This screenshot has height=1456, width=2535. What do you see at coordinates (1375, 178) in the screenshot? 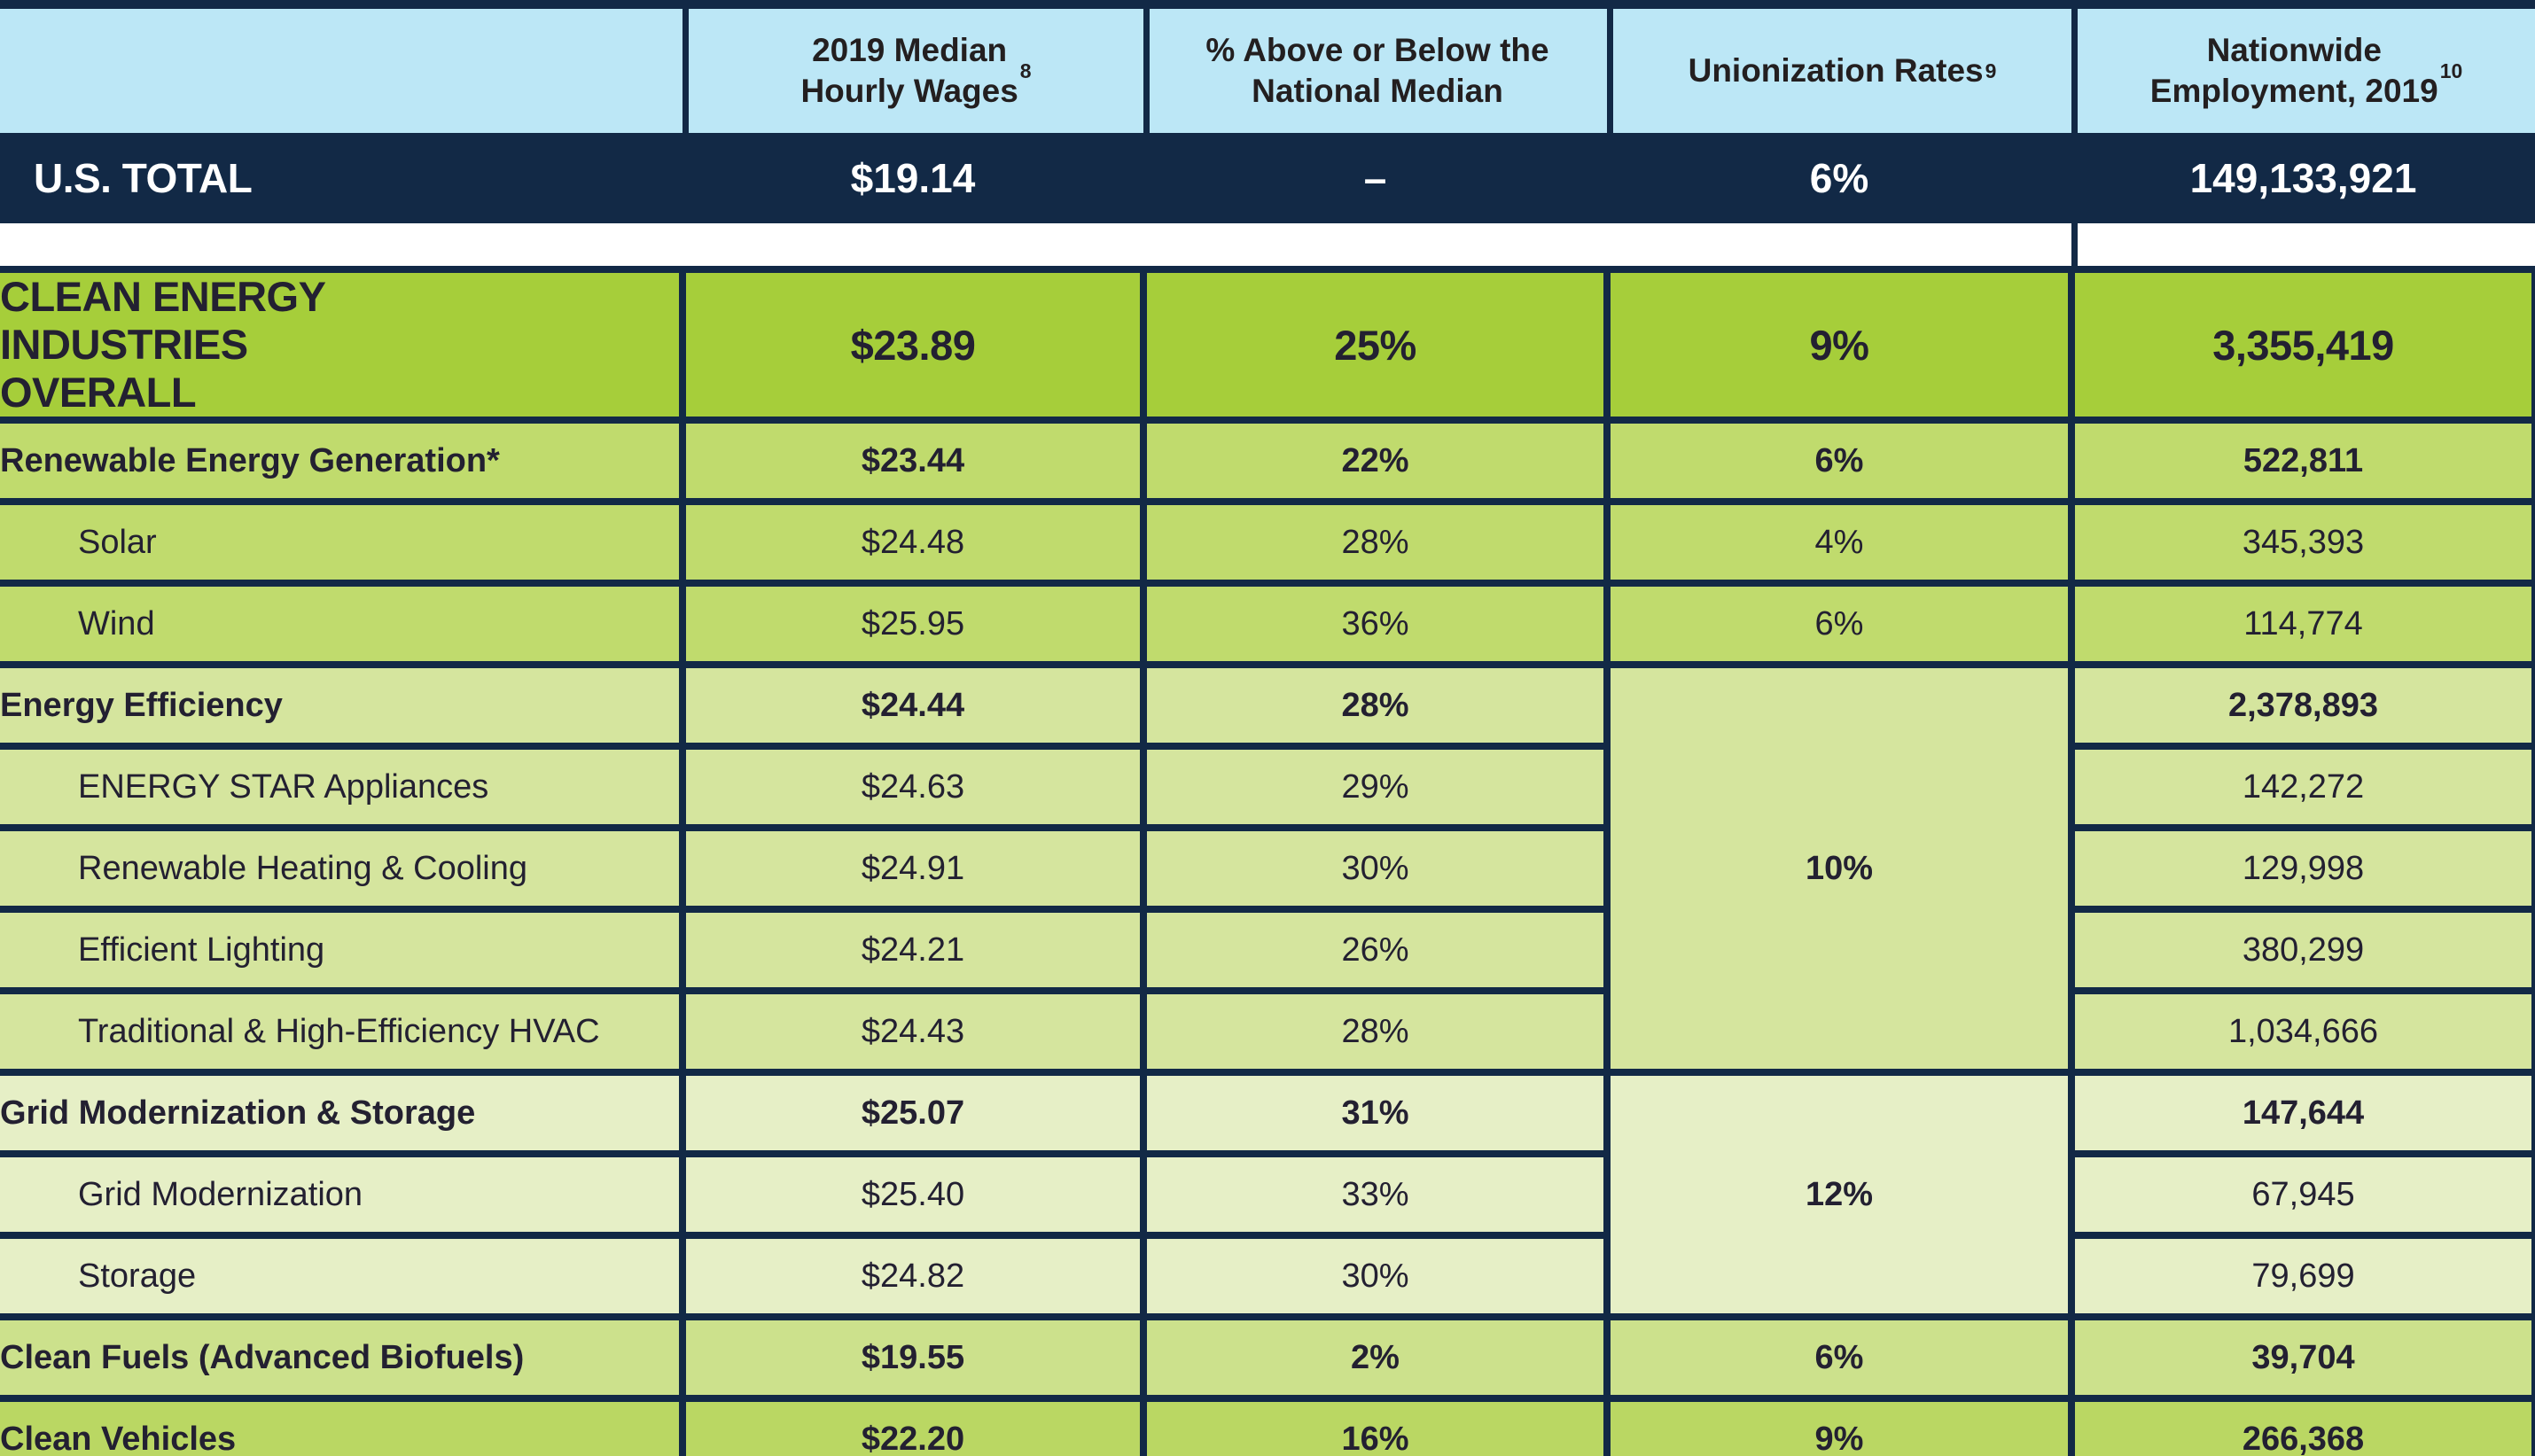
I see `us-total-pct: –` at bounding box center [1375, 178].